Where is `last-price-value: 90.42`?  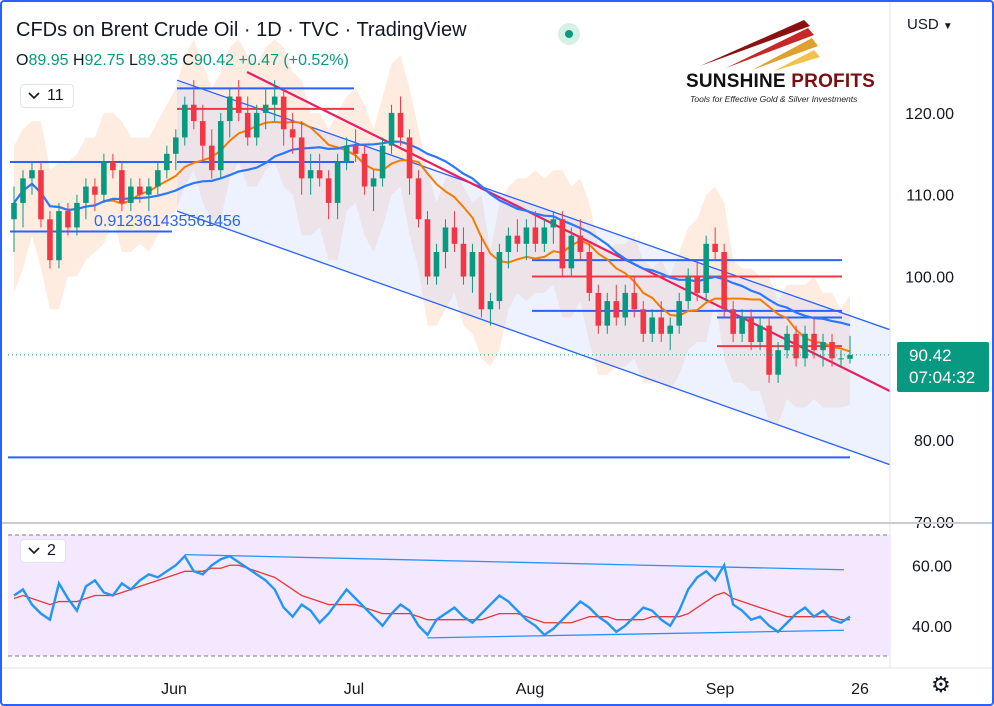 last-price-value: 90.42 is located at coordinates (930, 355).